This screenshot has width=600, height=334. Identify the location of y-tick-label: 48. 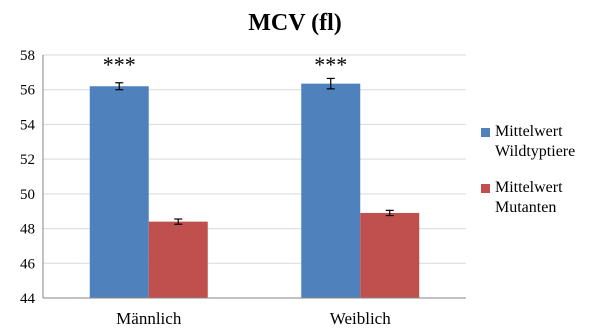
(27, 230).